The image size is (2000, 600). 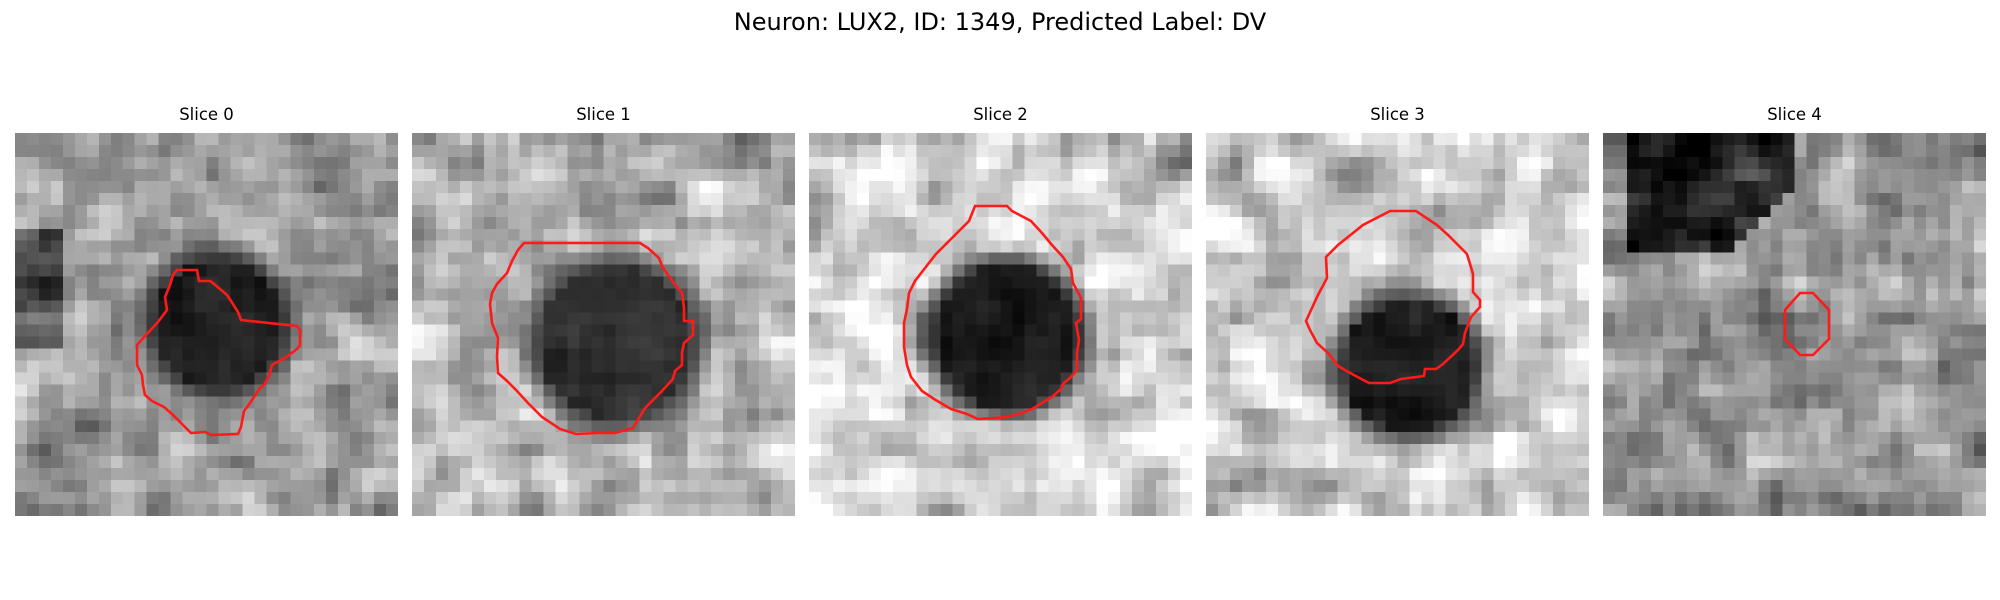 I want to click on slice-panel-1: Slice 1, so click(x=603, y=310).